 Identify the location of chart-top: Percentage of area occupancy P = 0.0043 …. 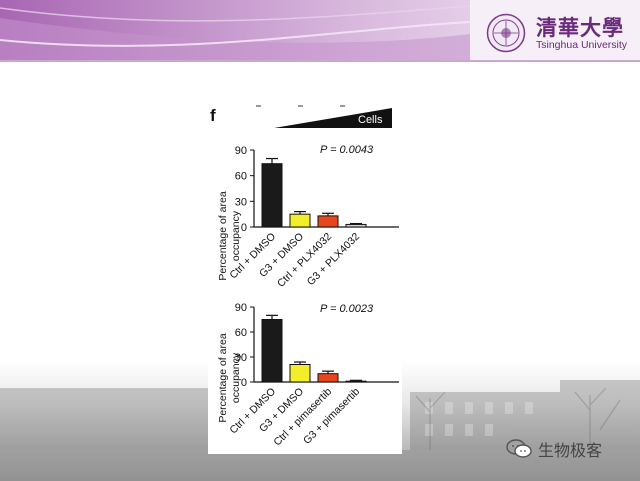
(308, 217).